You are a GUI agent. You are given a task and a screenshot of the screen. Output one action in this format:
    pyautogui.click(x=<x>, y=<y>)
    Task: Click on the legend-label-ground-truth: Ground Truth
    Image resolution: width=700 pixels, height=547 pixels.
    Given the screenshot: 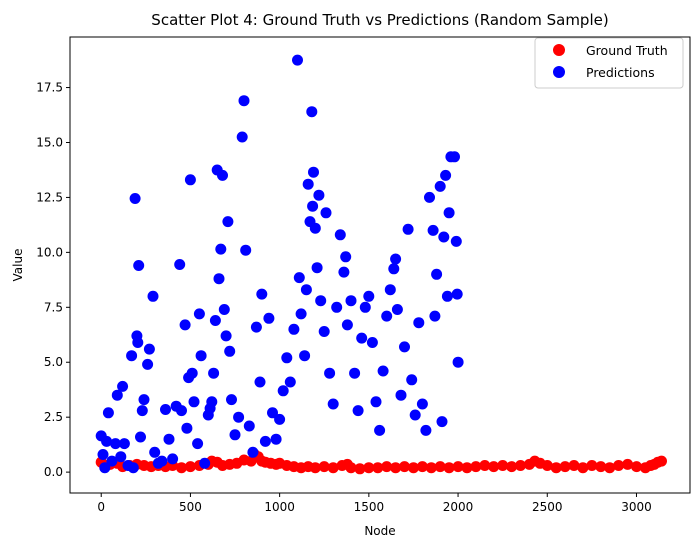 What is the action you would take?
    pyautogui.click(x=627, y=50)
    